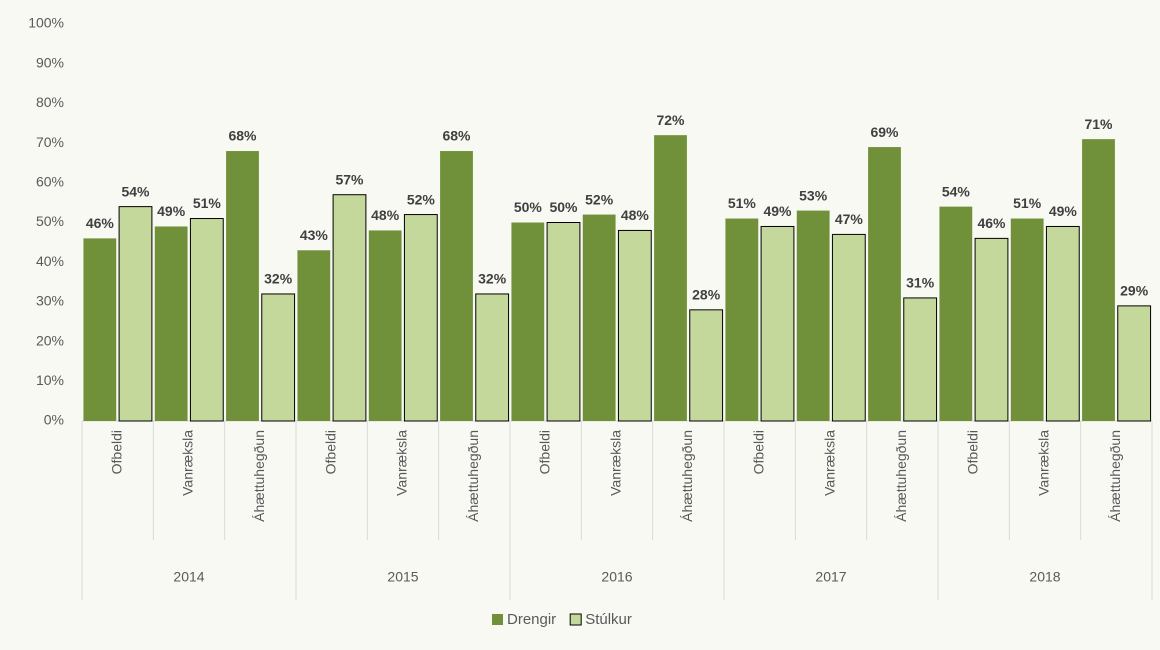 Image resolution: width=1160 pixels, height=650 pixels. What do you see at coordinates (50, 301) in the screenshot?
I see `y-tick-label: 30%` at bounding box center [50, 301].